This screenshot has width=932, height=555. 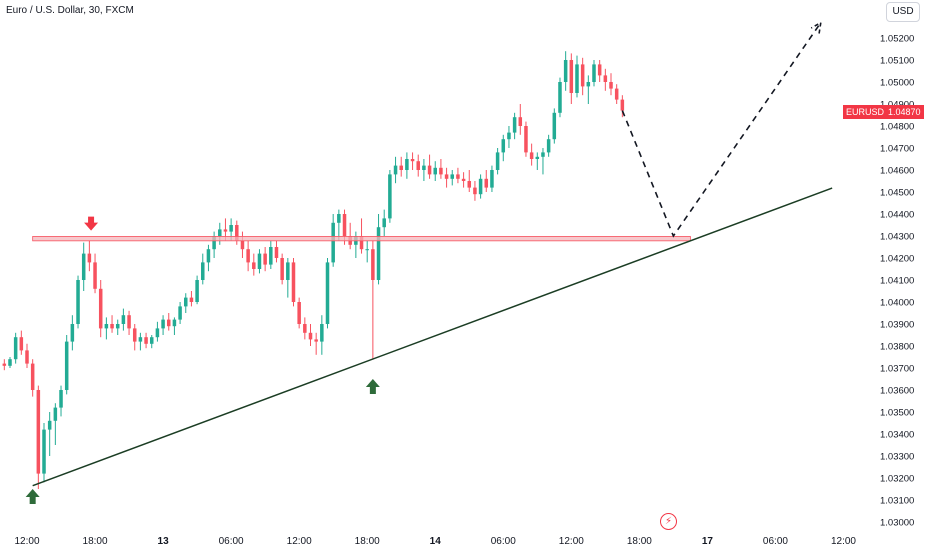 I want to click on projection-path, so click(x=721, y=130).